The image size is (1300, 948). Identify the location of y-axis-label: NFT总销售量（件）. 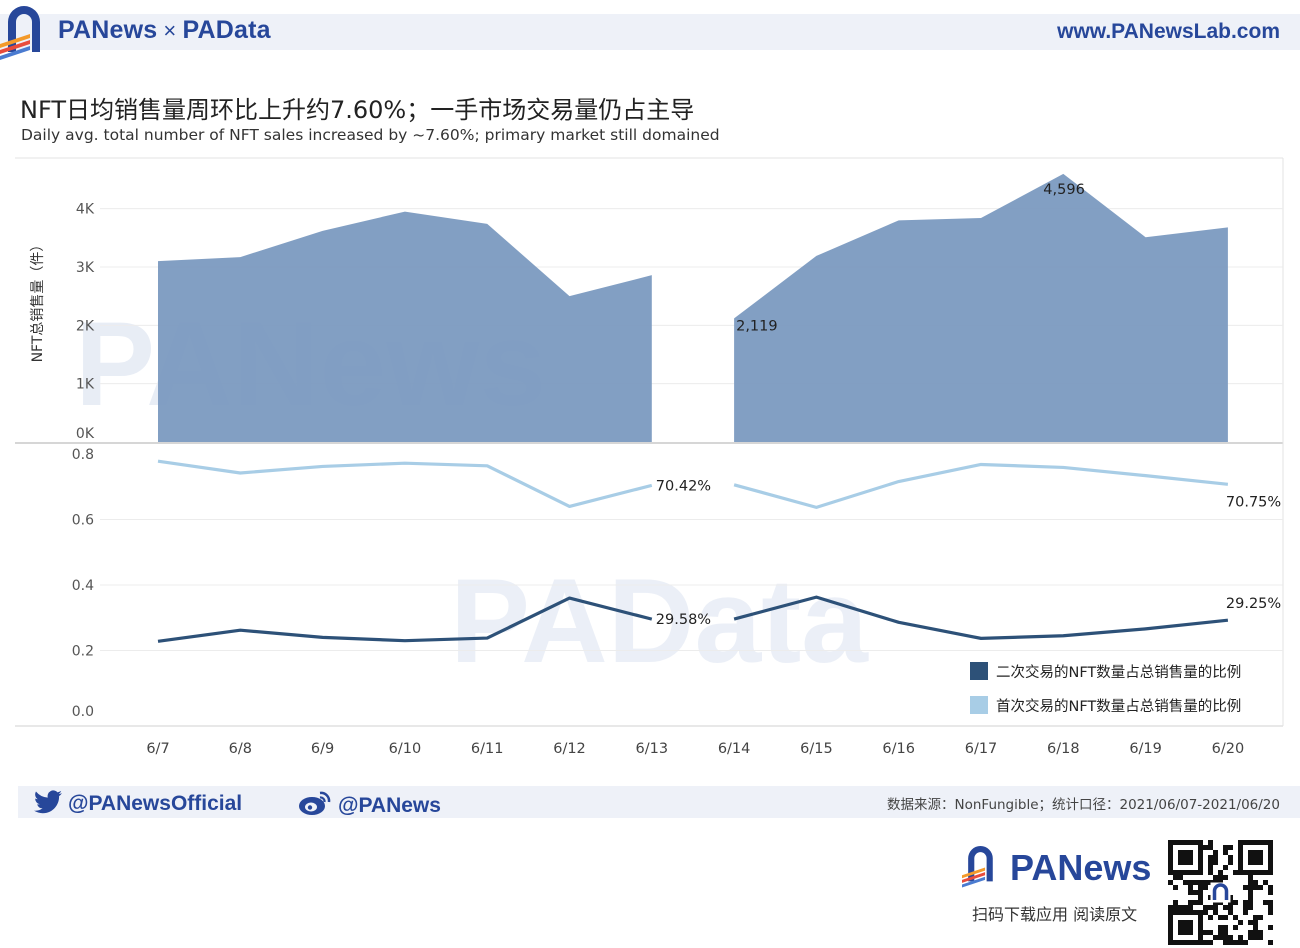
(38, 300).